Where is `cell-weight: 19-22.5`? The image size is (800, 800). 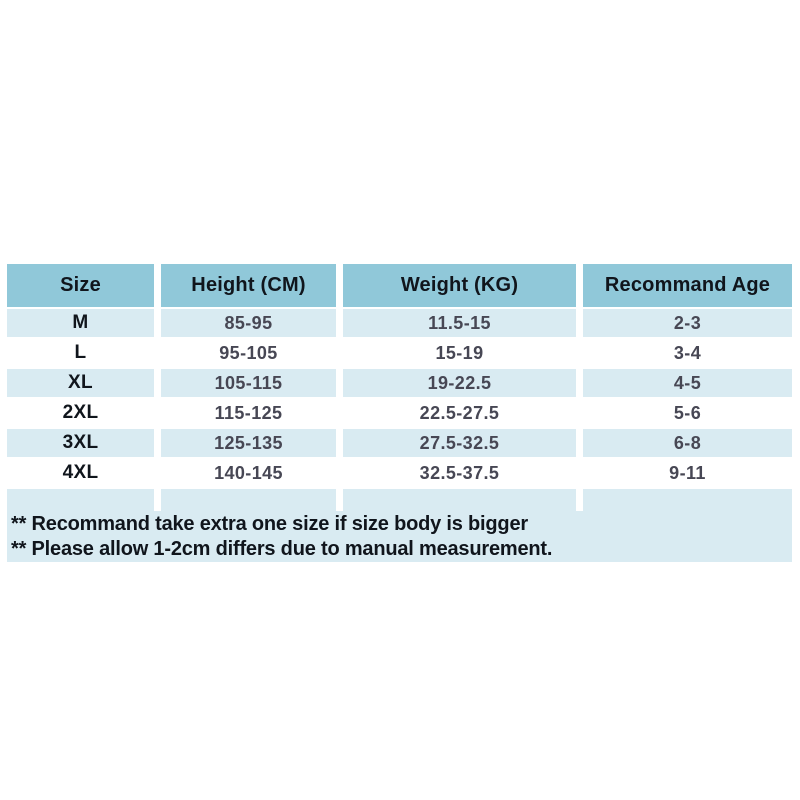
cell-weight: 19-22.5 is located at coordinates (459, 383).